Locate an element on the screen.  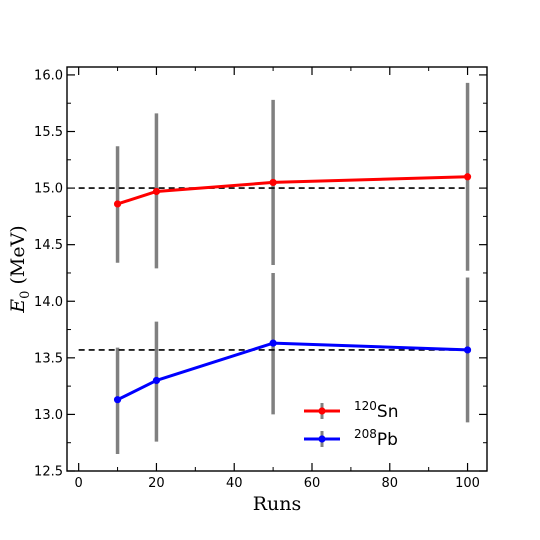
x-tick-label: 40 is located at coordinates (234, 483).